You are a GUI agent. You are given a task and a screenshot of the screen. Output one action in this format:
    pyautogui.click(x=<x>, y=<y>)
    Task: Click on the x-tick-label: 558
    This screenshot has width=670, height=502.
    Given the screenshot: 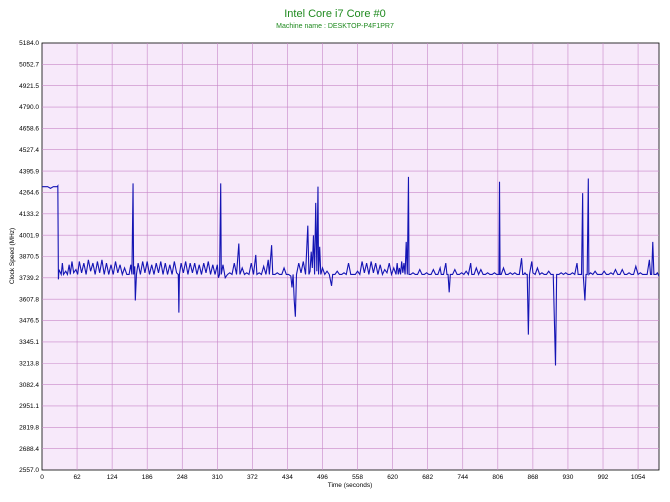 What is the action you would take?
    pyautogui.click(x=357, y=477)
    